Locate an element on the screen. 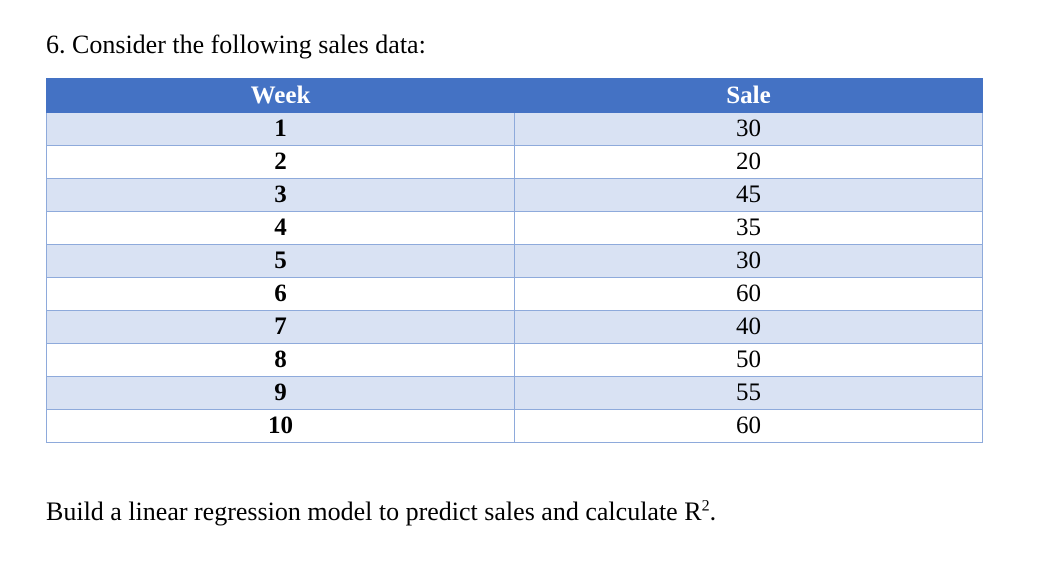 The width and height of the screenshot is (1039, 568). table-row: 8 50 is located at coordinates (514, 360).